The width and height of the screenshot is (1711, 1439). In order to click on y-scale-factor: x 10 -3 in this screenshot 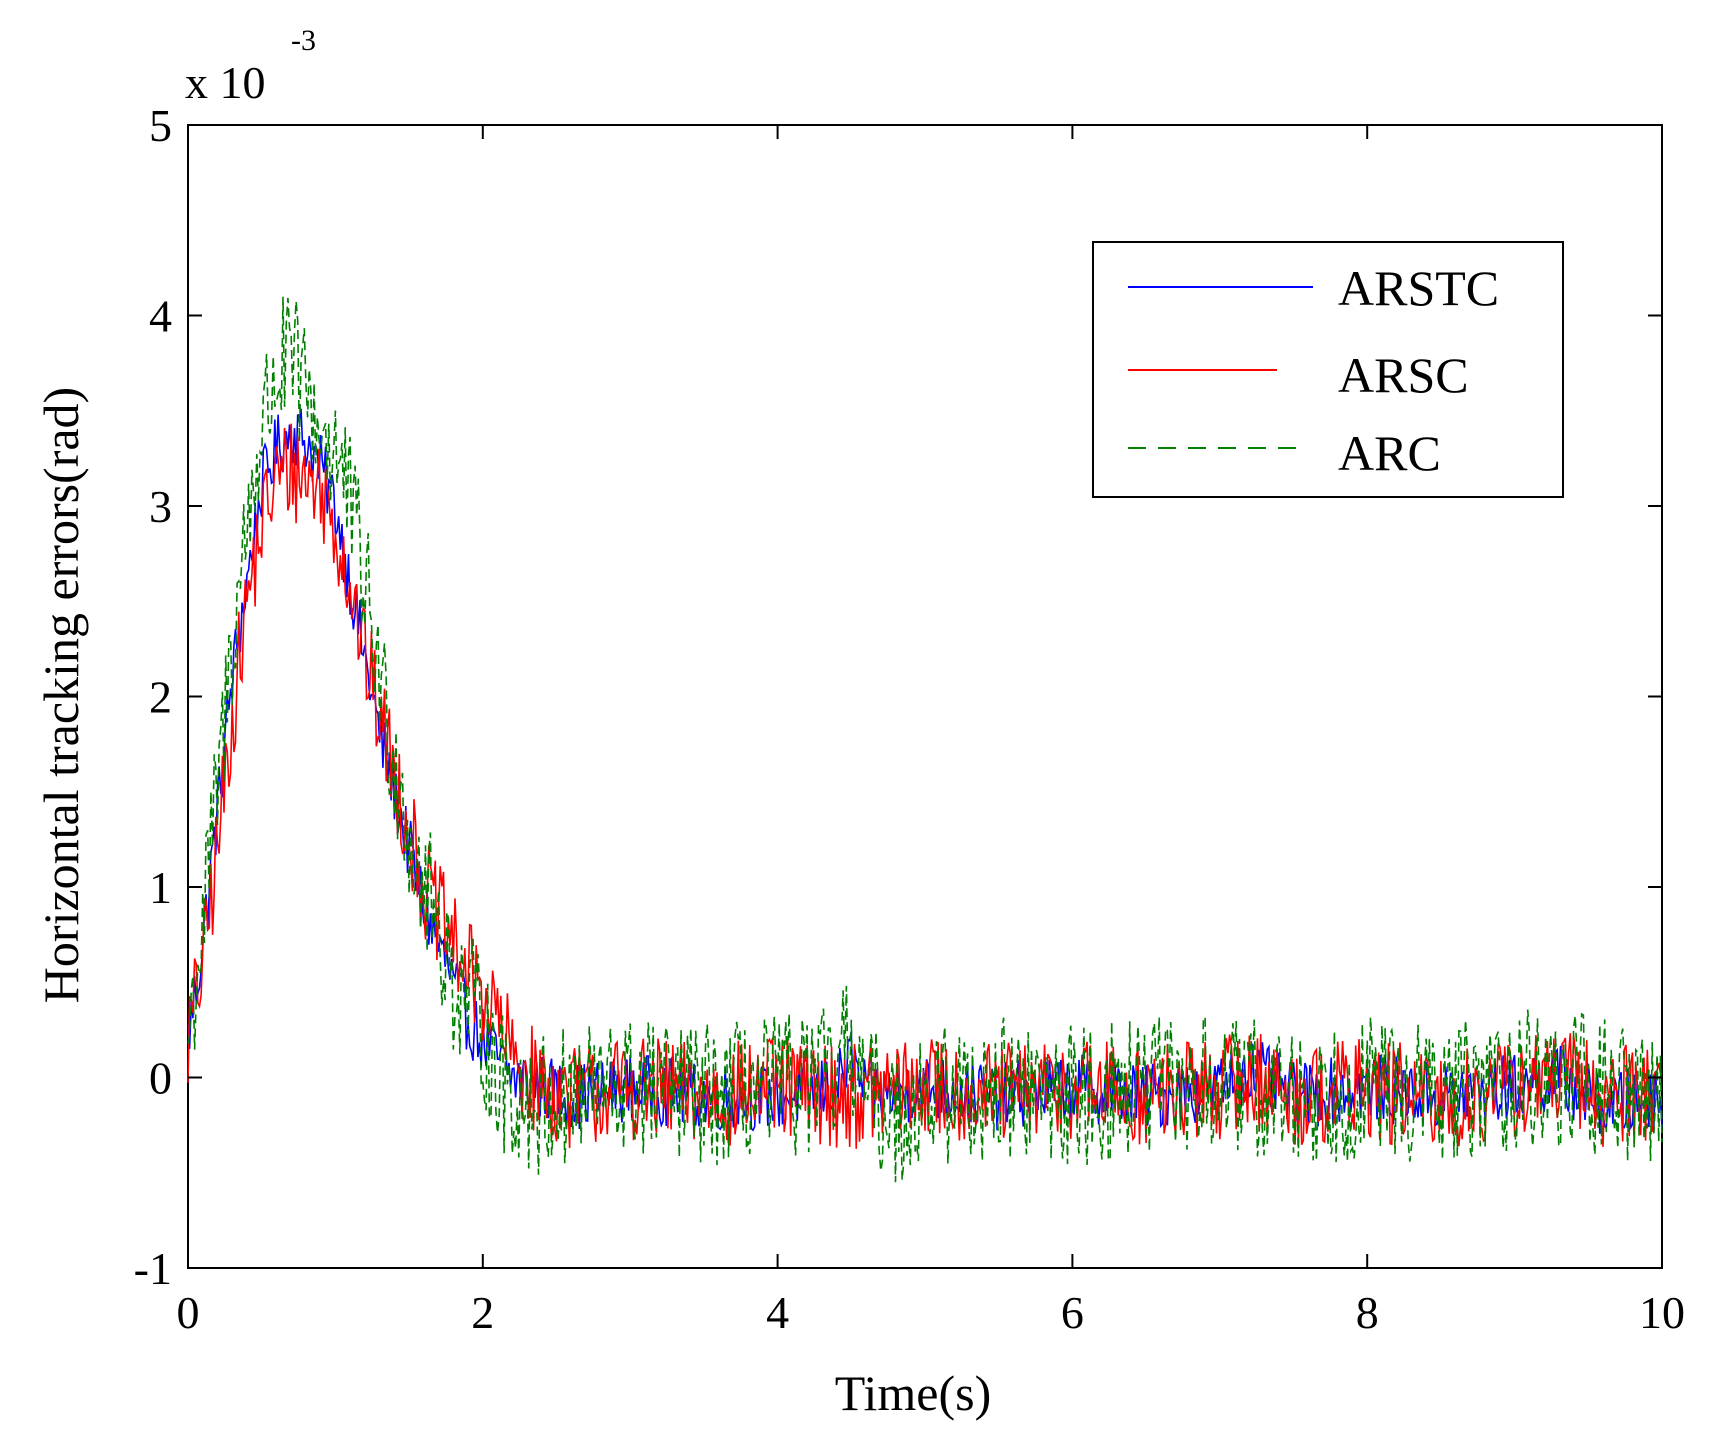, I will do `click(250, 66)`.